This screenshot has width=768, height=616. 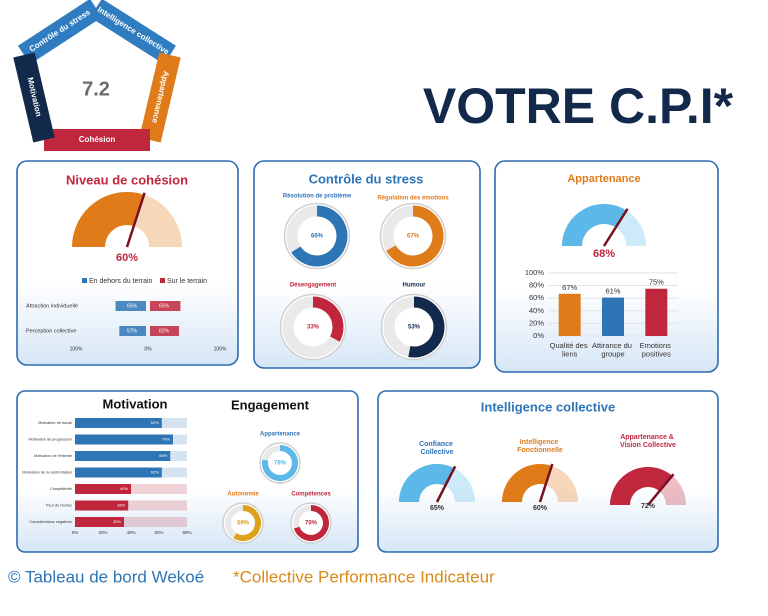 What do you see at coordinates (53, 456) in the screenshot?
I see `row-label: Motivation de l'entente` at bounding box center [53, 456].